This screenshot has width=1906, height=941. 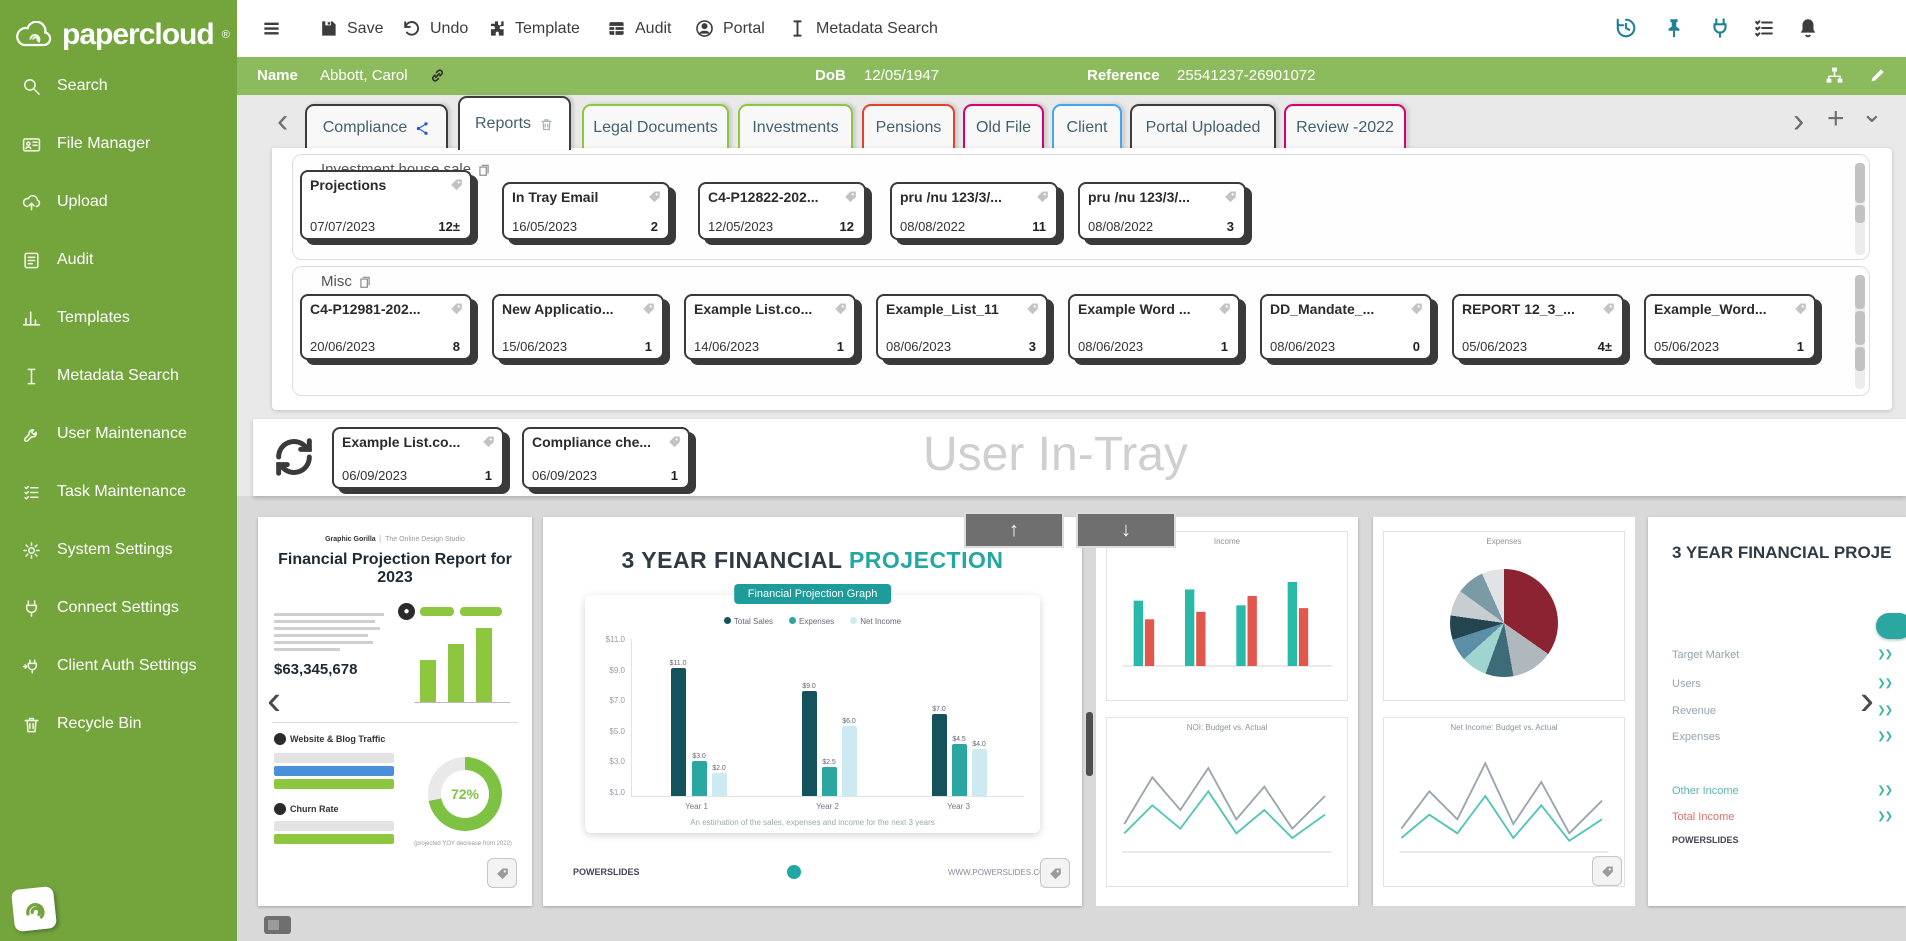 What do you see at coordinates (730, 28) in the screenshot?
I see `portal-button: Portal` at bounding box center [730, 28].